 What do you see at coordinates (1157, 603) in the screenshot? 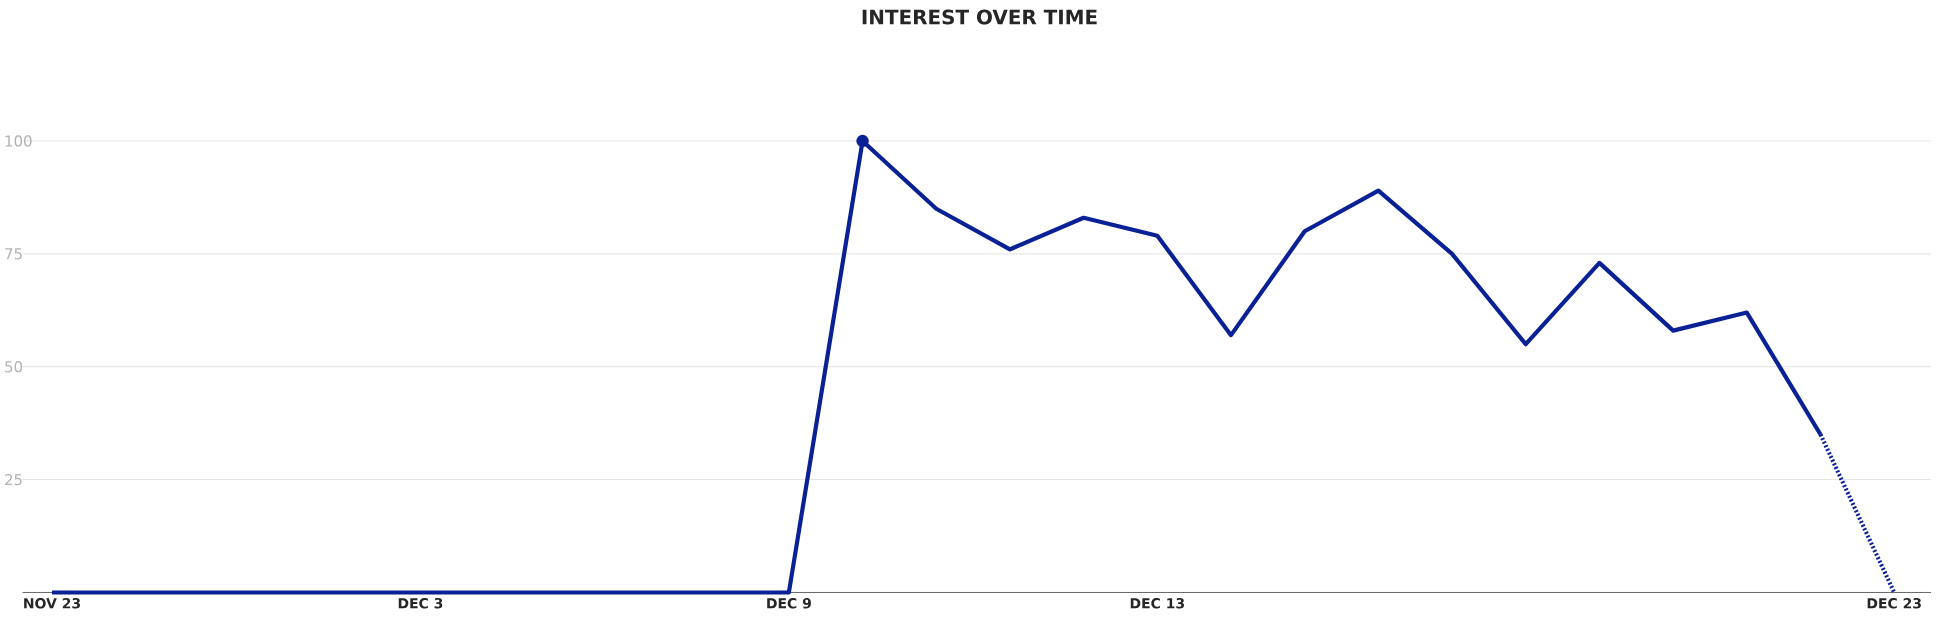
I see `x-tick-label: DEC 13` at bounding box center [1157, 603].